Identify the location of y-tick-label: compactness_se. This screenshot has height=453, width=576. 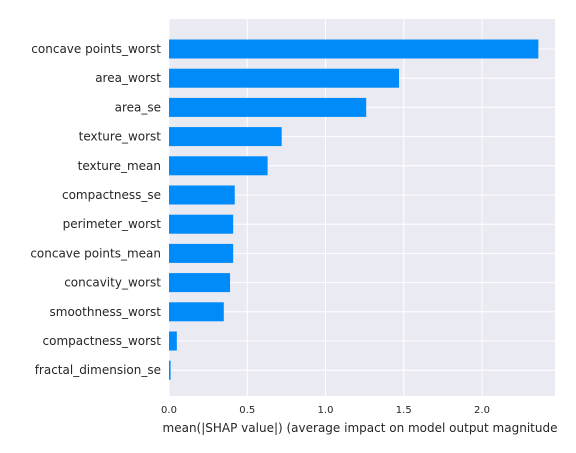
(111, 195).